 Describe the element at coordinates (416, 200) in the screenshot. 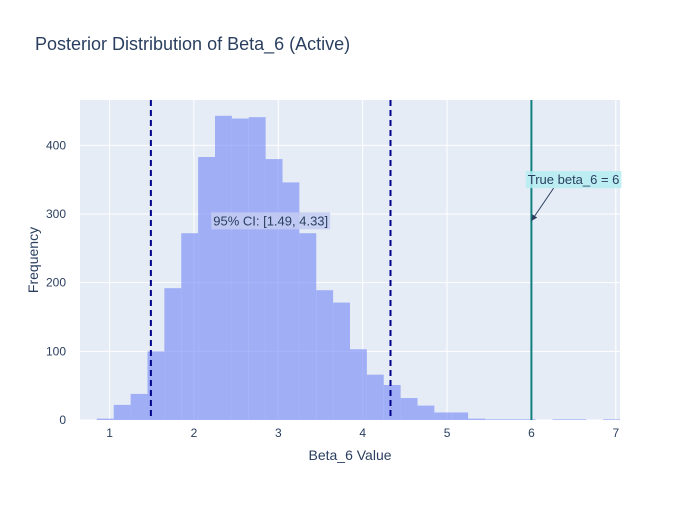

I see `annotations: 95% CI: [1.49, 4.33] True beta_6 = 6` at that location.